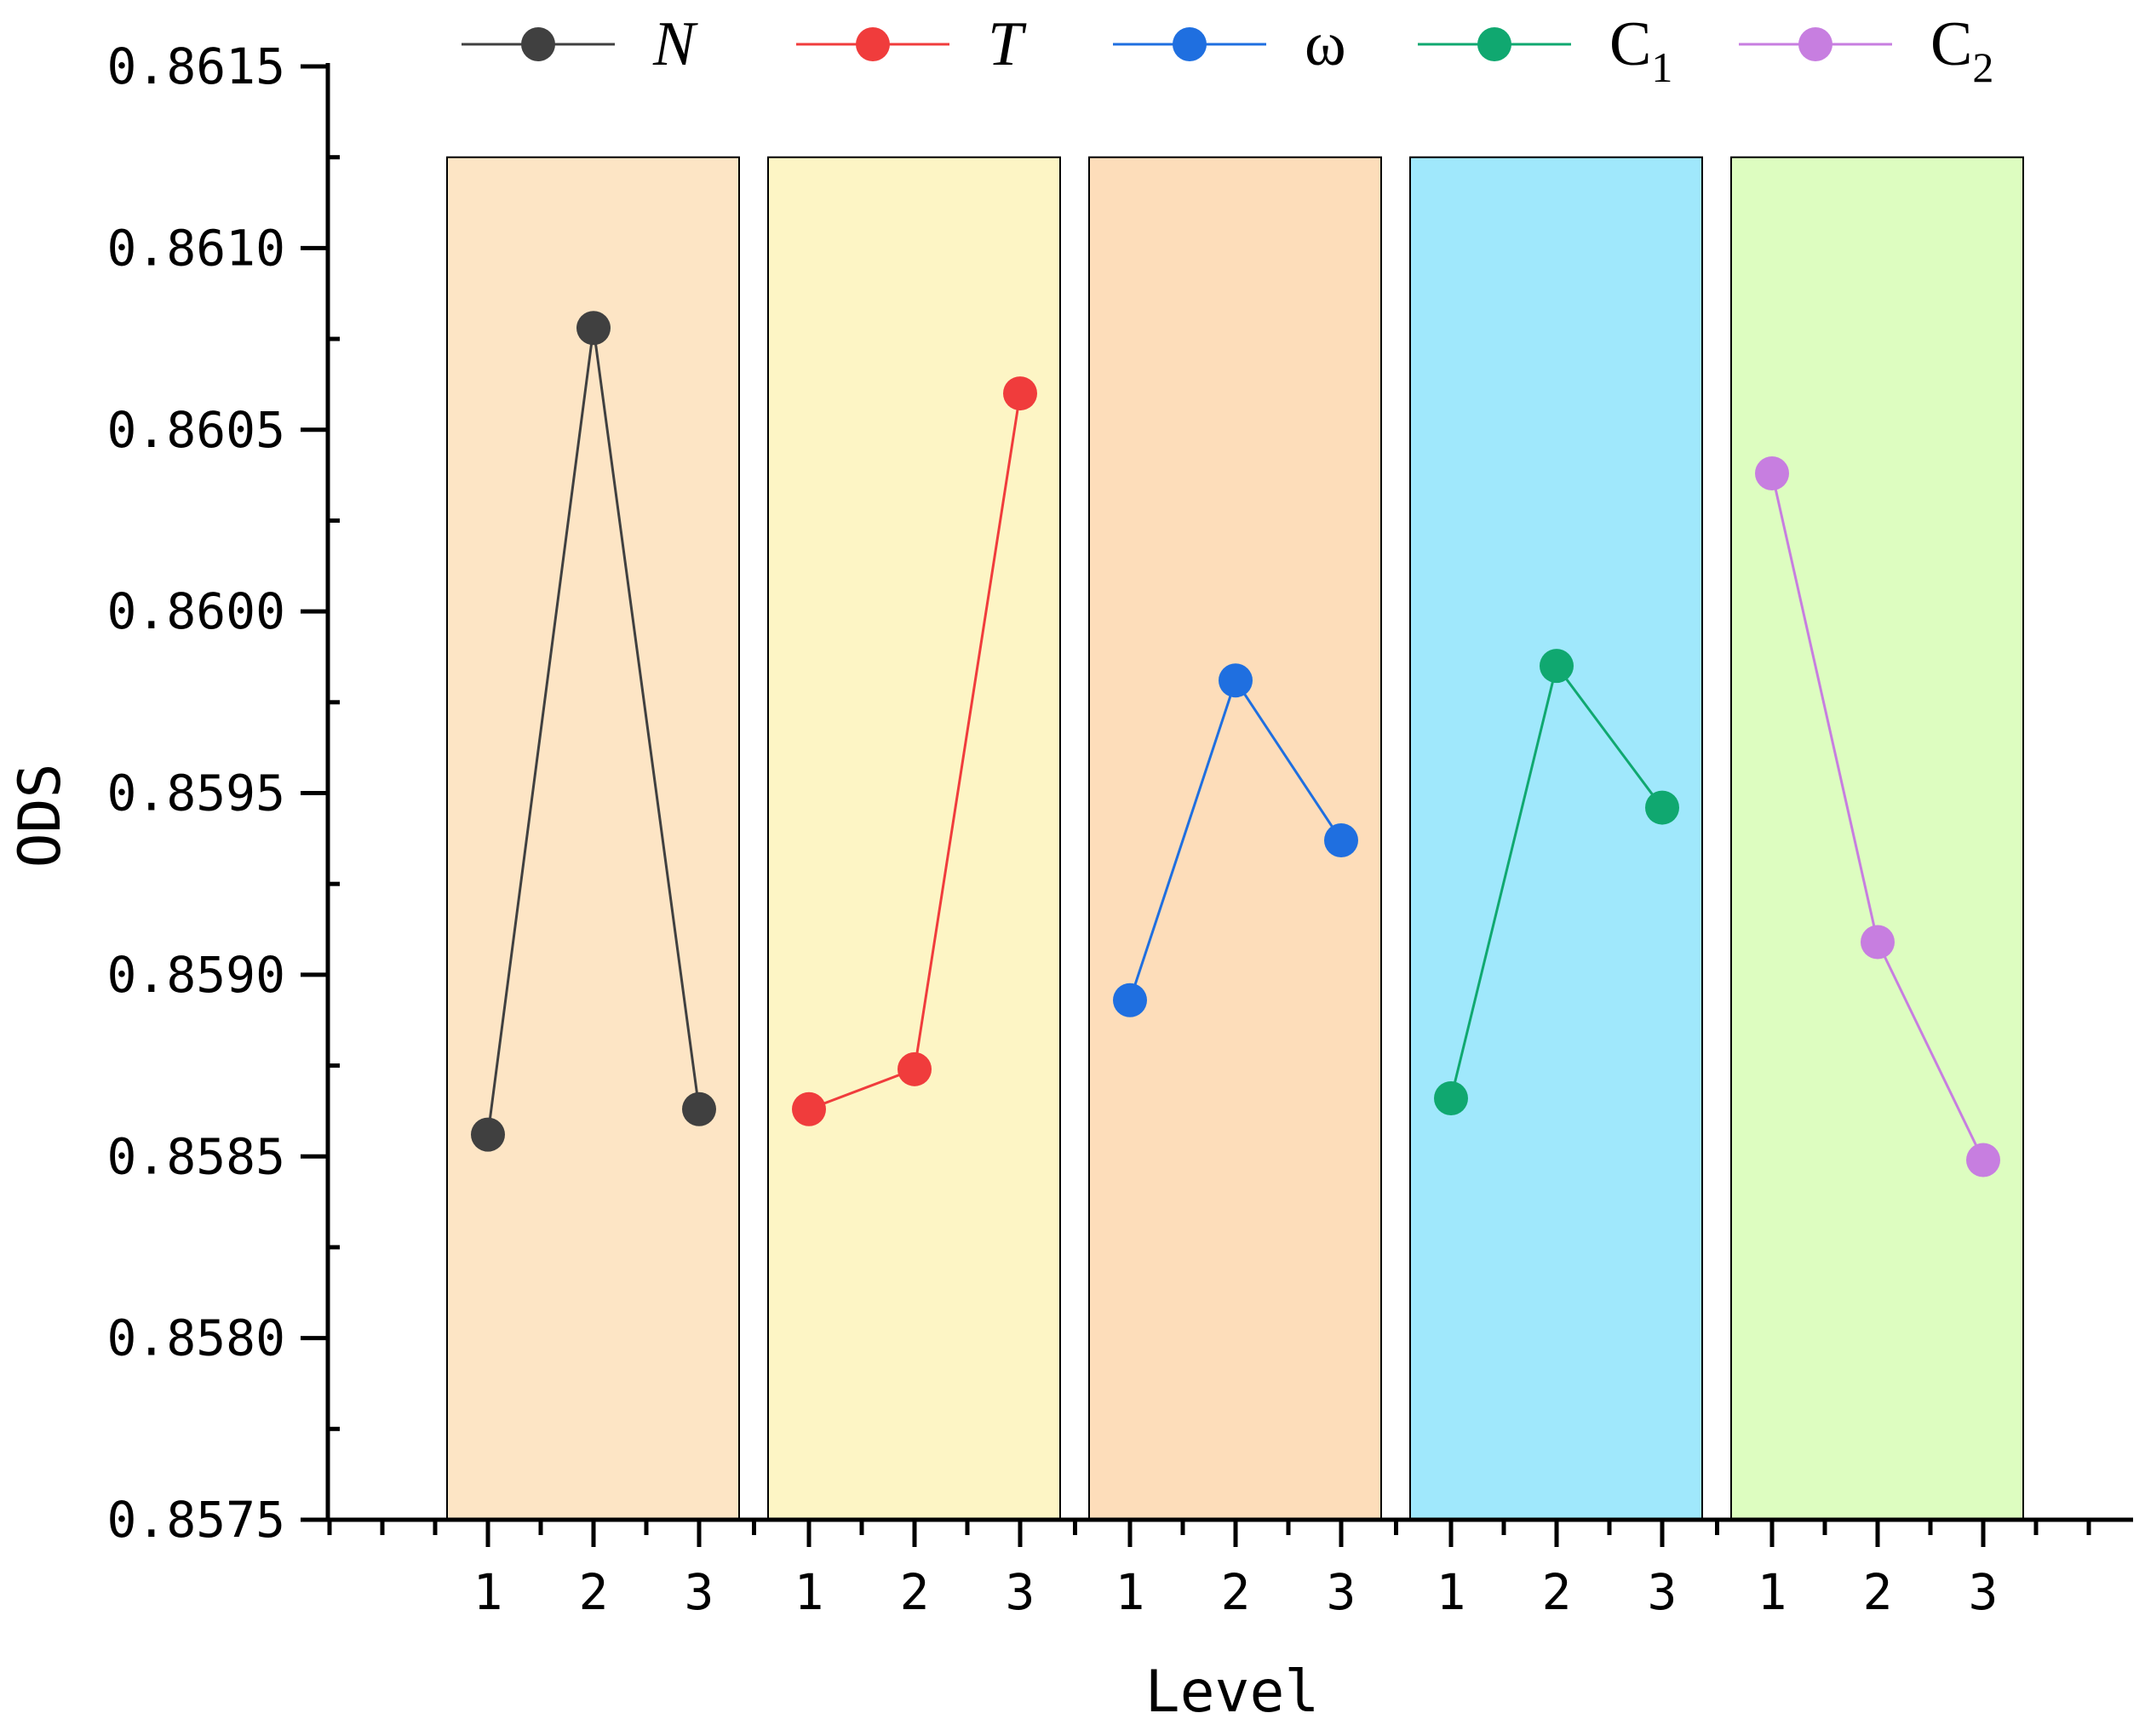  I want to click on data-point-s4-l2, so click(1557, 666).